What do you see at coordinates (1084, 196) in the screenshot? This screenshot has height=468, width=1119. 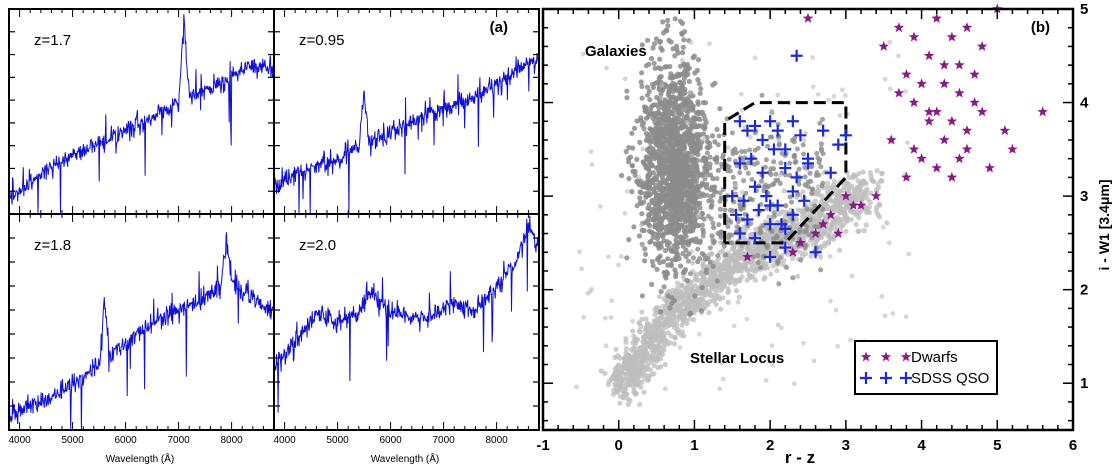 I see `y-tick-label: 3` at bounding box center [1084, 196].